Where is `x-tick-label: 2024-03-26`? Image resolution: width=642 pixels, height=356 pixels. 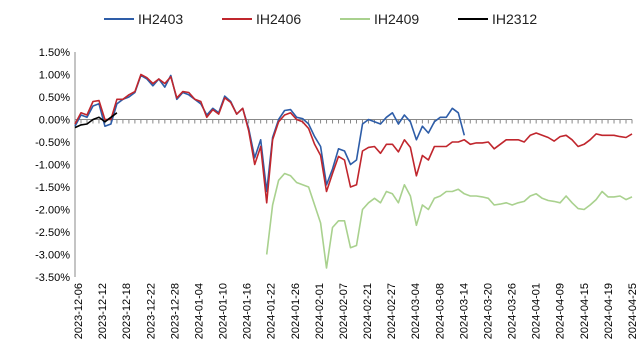
x-tick-label: 2024-03-26 is located at coordinates (513, 311).